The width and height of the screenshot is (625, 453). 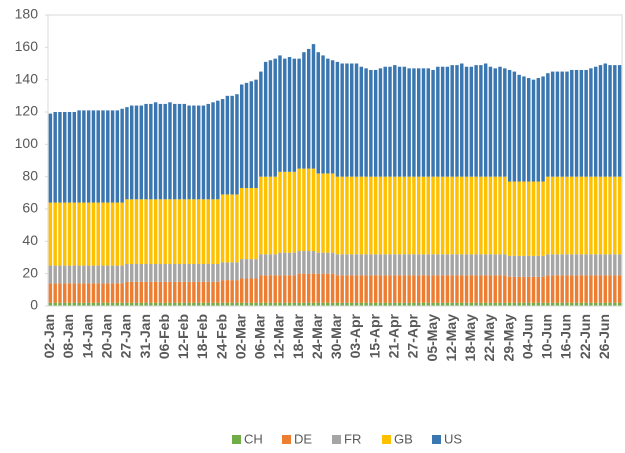 What do you see at coordinates (49, 336) in the screenshot?
I see `x-tick-label: 02-Jan` at bounding box center [49, 336].